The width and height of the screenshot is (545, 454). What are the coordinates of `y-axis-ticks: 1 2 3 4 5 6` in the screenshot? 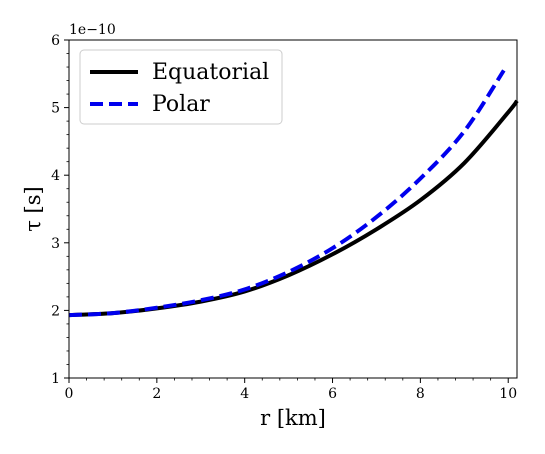 It's located at (60, 210).